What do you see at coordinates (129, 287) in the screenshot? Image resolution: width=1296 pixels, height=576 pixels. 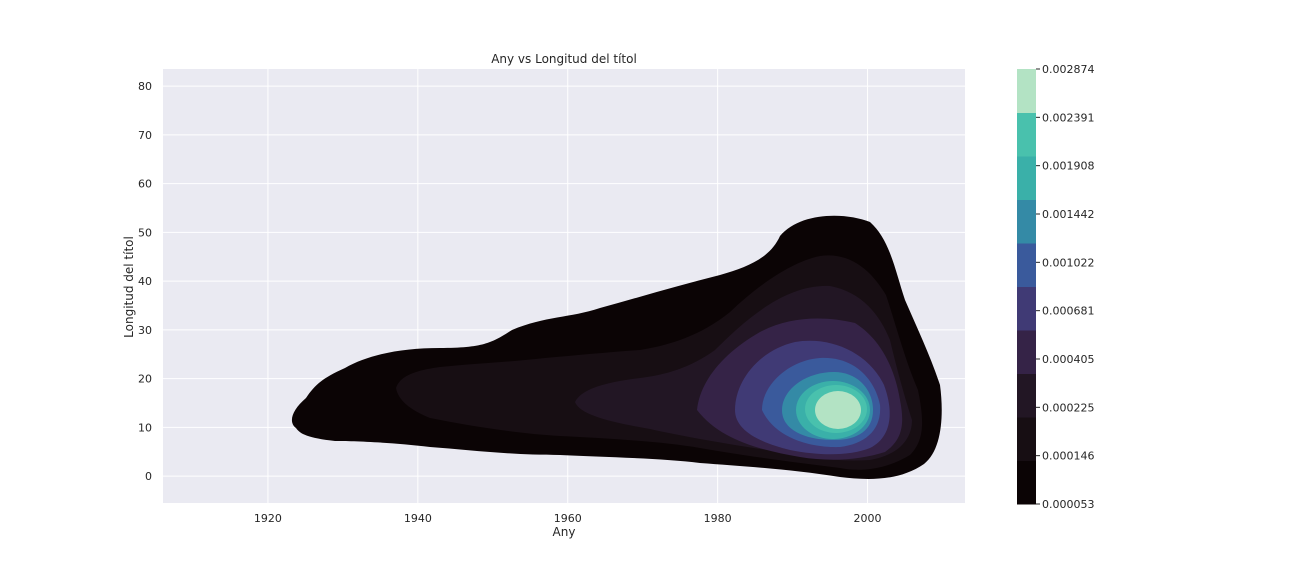 I see `y-axis-label: Longitud del títol` at bounding box center [129, 287].